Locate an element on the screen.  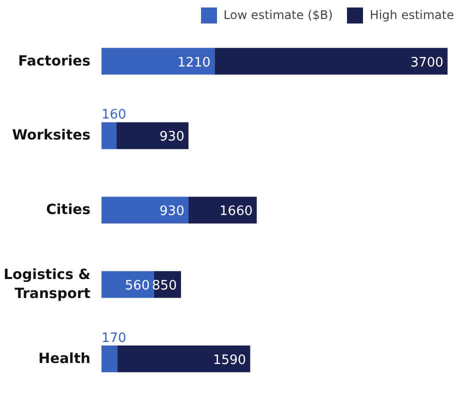
total-label: 1660 is located at coordinates (236, 212).